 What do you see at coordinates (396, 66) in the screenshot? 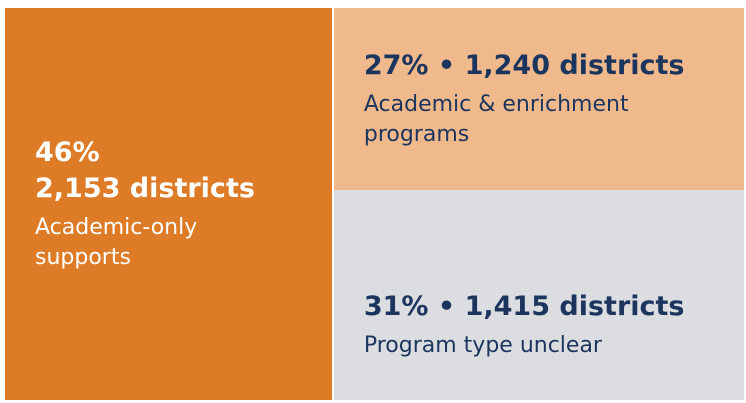
I see `value-label: 27%` at bounding box center [396, 66].